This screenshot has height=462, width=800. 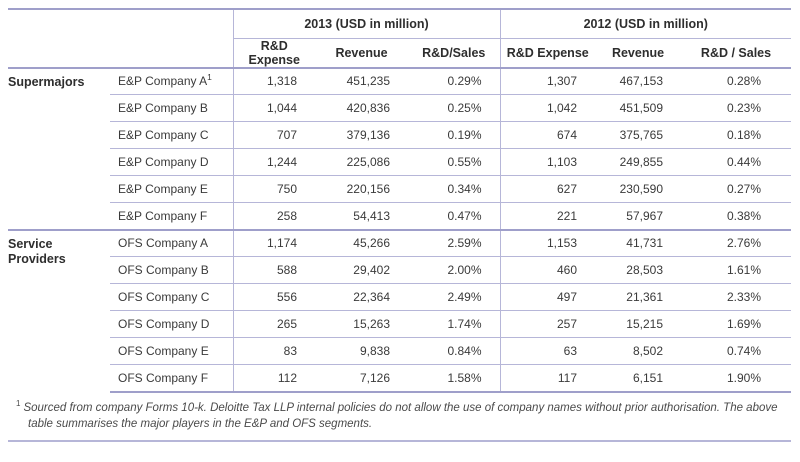 I want to click on value-cell: 8,502, so click(x=638, y=351).